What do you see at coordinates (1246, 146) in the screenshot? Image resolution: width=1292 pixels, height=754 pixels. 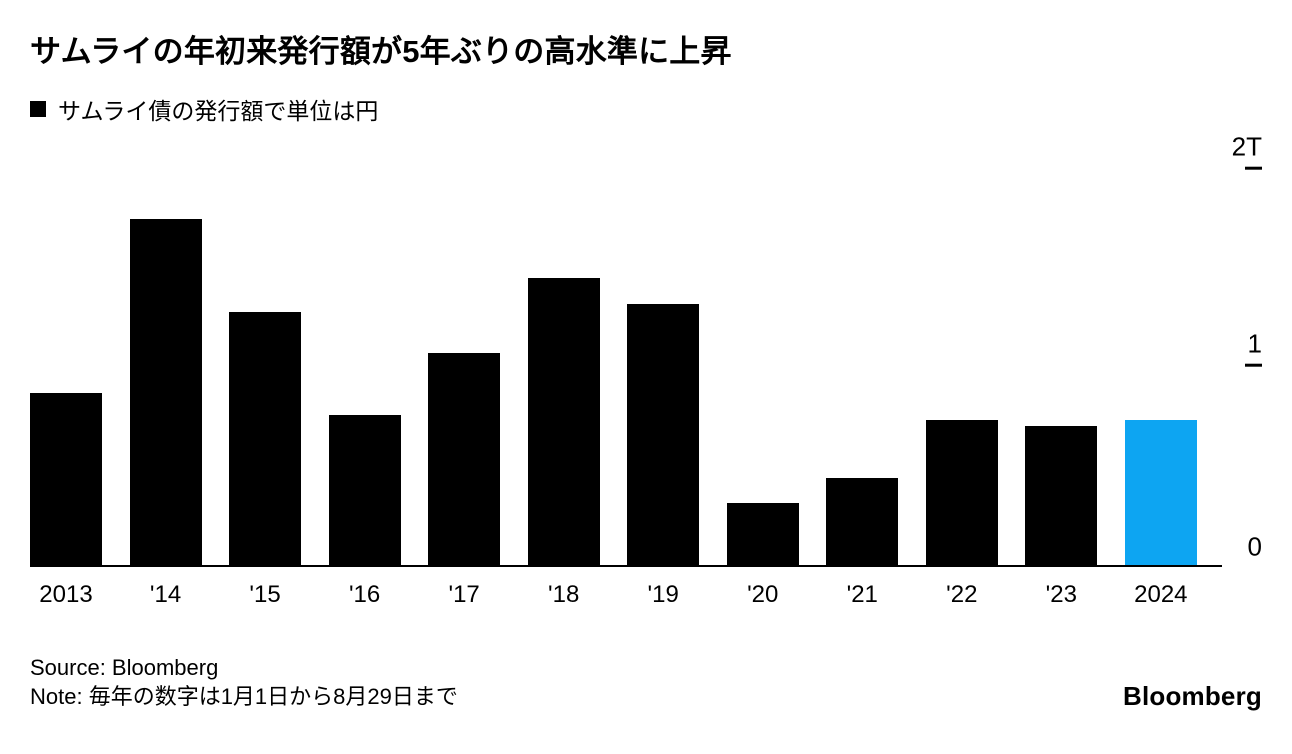 I see `y-tick-label: 2T` at bounding box center [1246, 146].